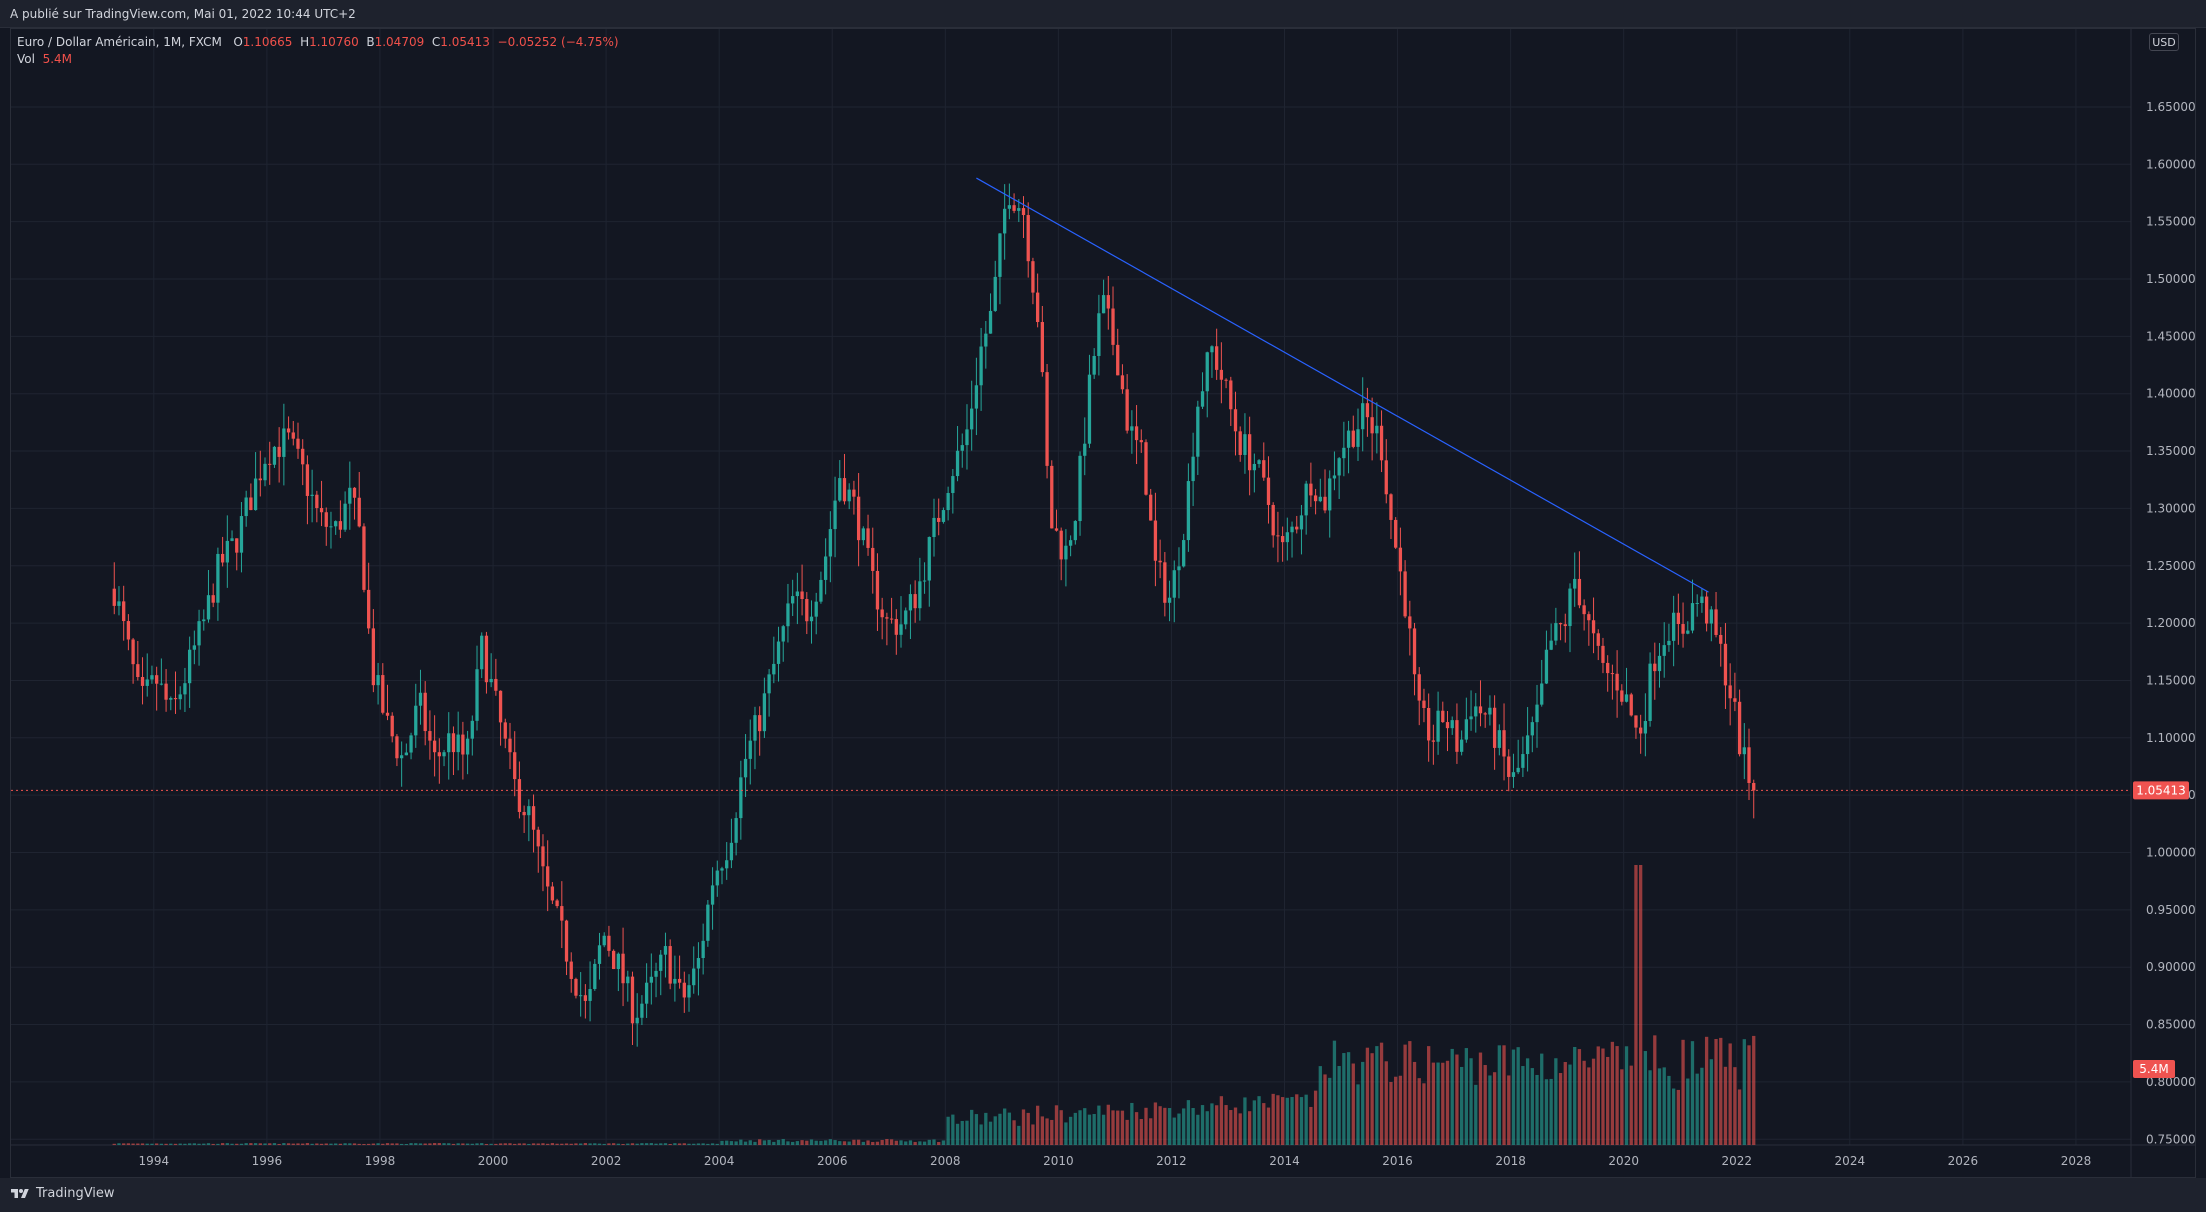  I want to click on y-tick-label: 0.95000, so click(2170, 910).